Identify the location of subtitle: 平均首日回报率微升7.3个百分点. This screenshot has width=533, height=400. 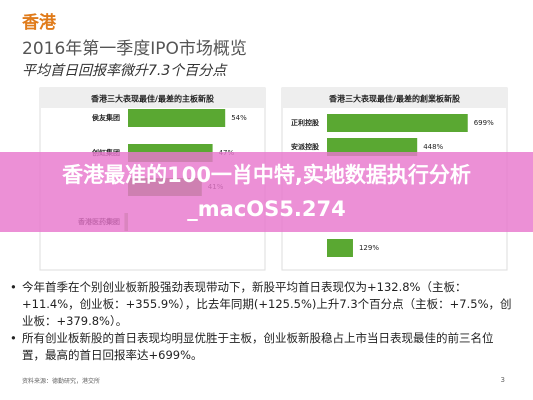
(124, 71).